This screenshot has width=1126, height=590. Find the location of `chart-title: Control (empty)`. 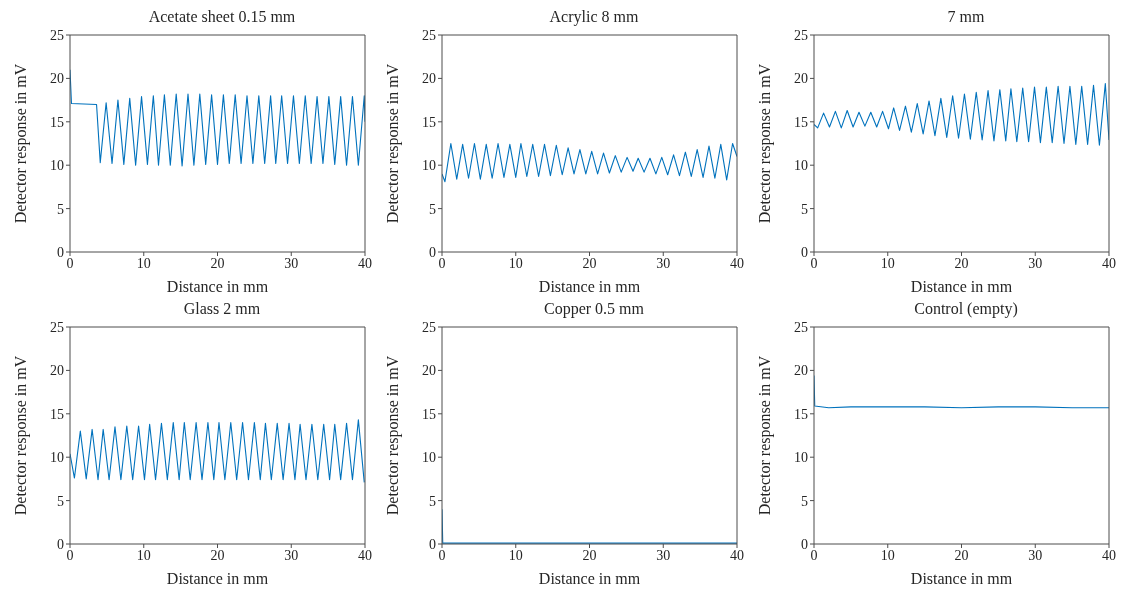

chart-title: Control (empty) is located at coordinates (966, 310).